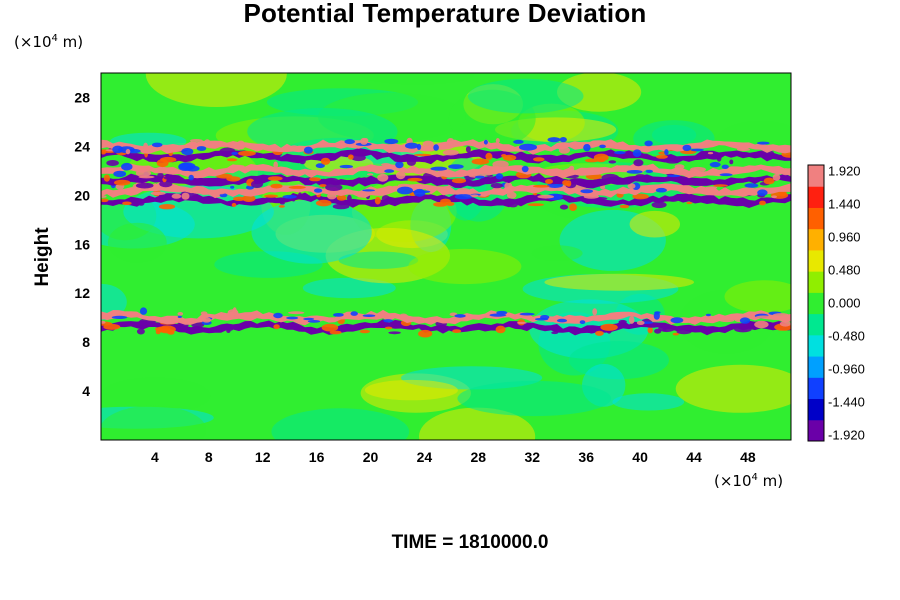 This screenshot has width=900, height=600. I want to click on x-tick-label: 20, so click(371, 457).